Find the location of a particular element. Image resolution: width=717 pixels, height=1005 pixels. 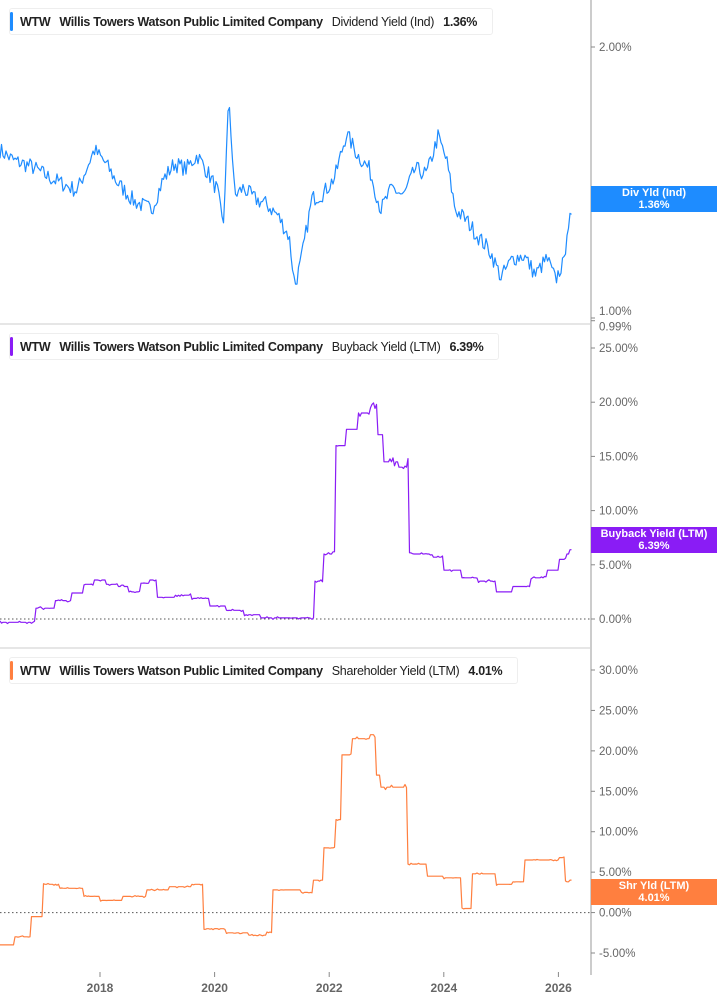

y-tick-label: 2.00% is located at coordinates (615, 48).